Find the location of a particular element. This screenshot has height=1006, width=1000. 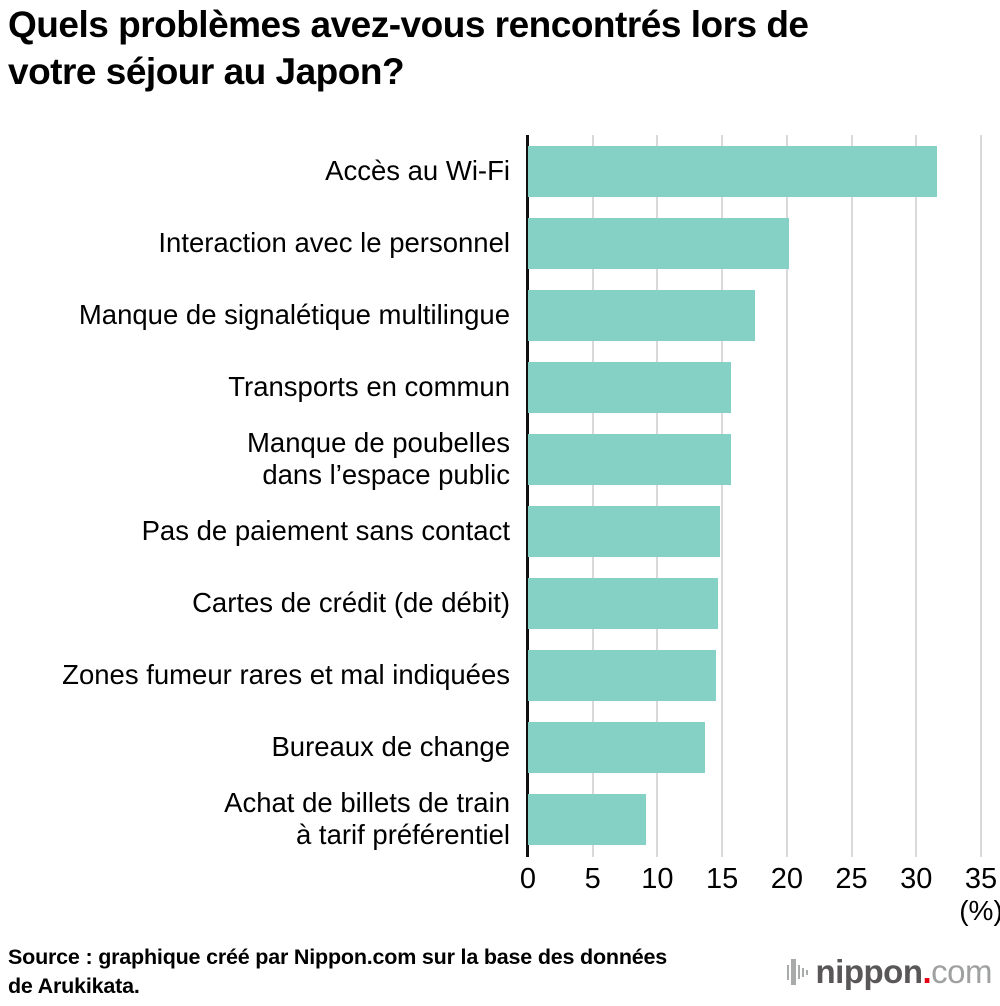

category-label: Zones fumeur rares et mal indiquées is located at coordinates (286, 674).